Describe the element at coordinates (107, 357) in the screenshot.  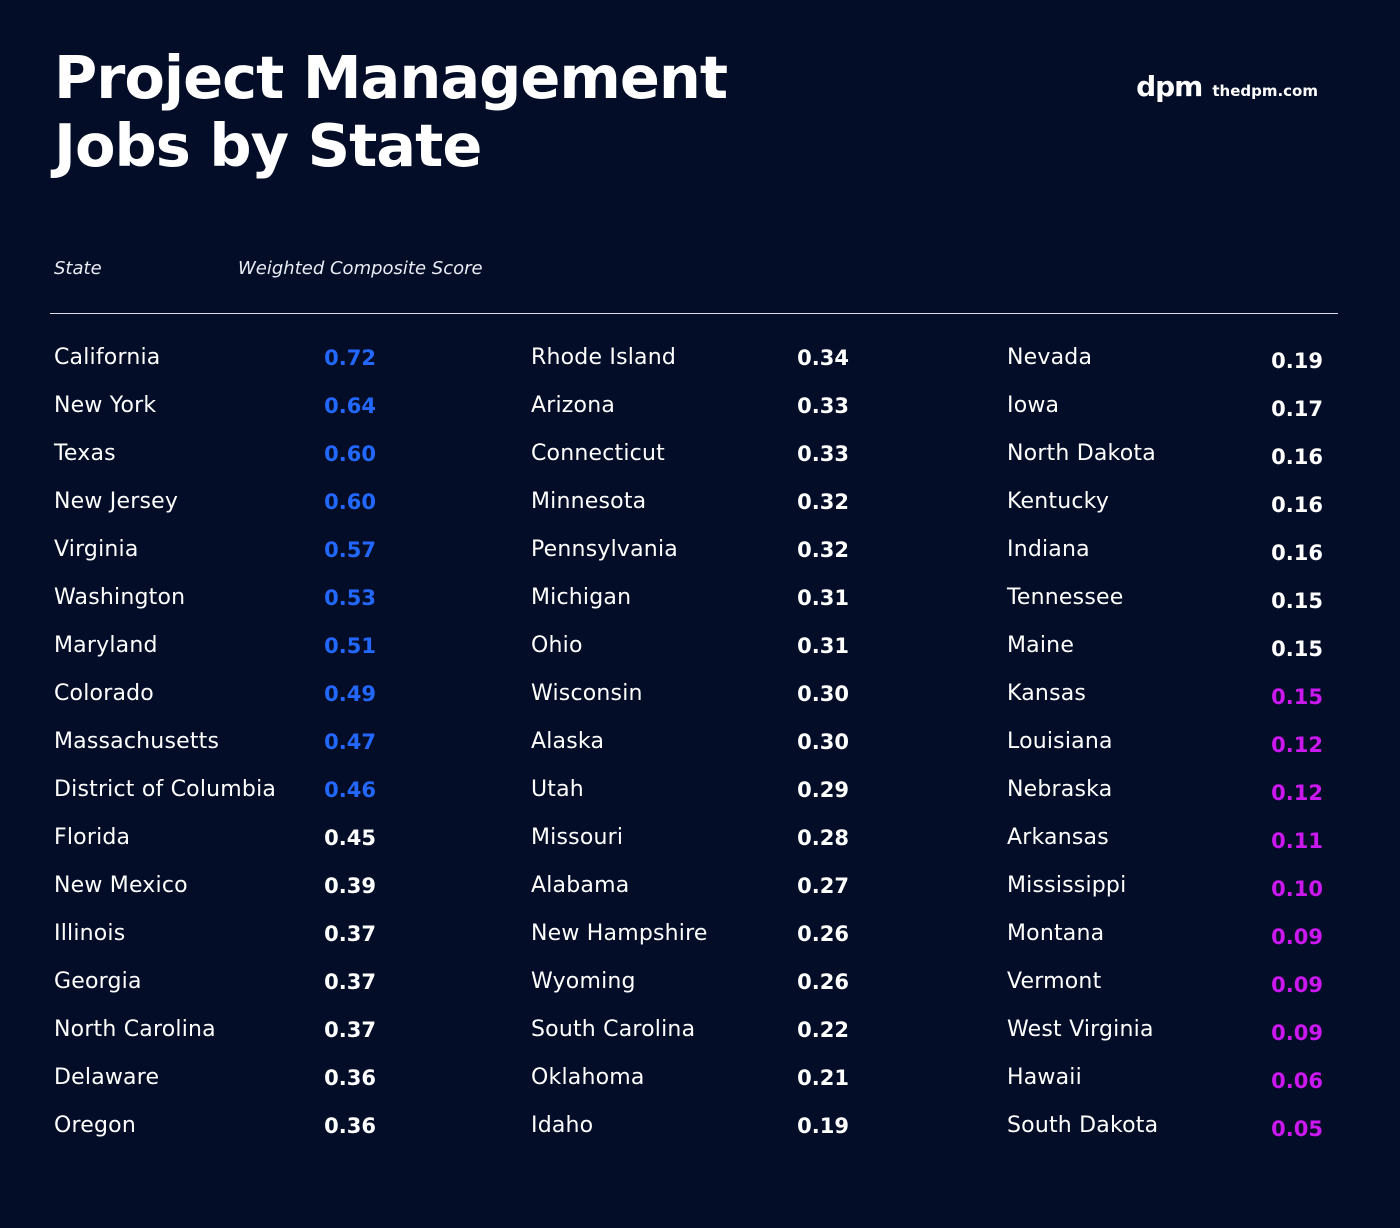
I see `state-name: California` at that location.